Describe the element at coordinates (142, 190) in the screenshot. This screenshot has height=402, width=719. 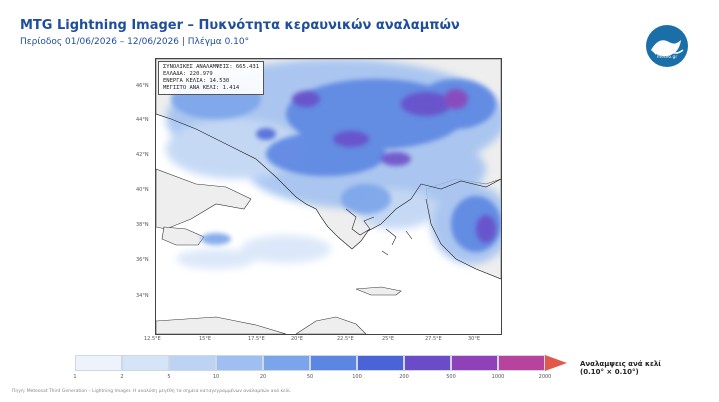
I see `lat-tick: 40°N` at that location.